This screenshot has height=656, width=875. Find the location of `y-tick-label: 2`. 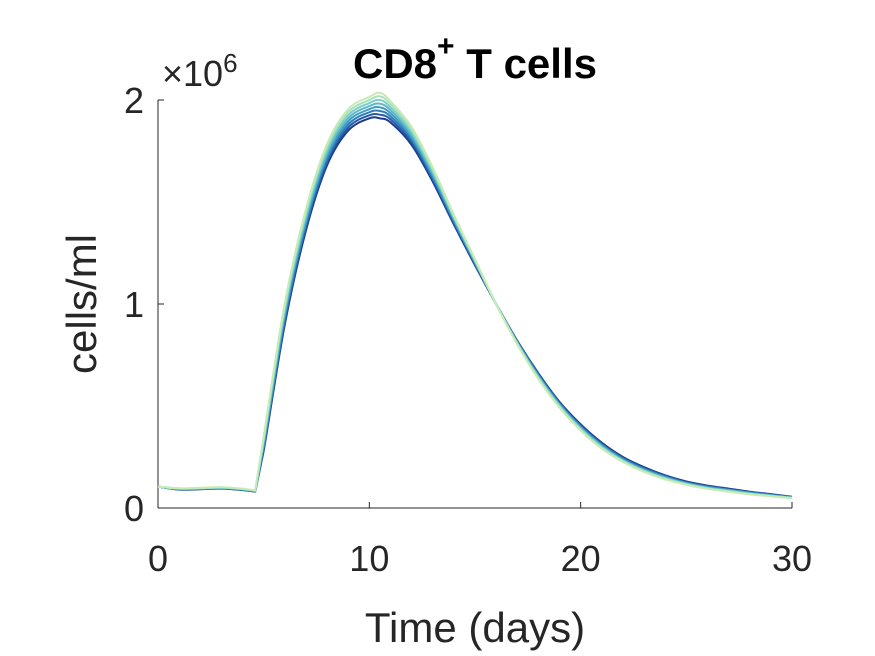

y-tick-label: 2 is located at coordinates (134, 100).